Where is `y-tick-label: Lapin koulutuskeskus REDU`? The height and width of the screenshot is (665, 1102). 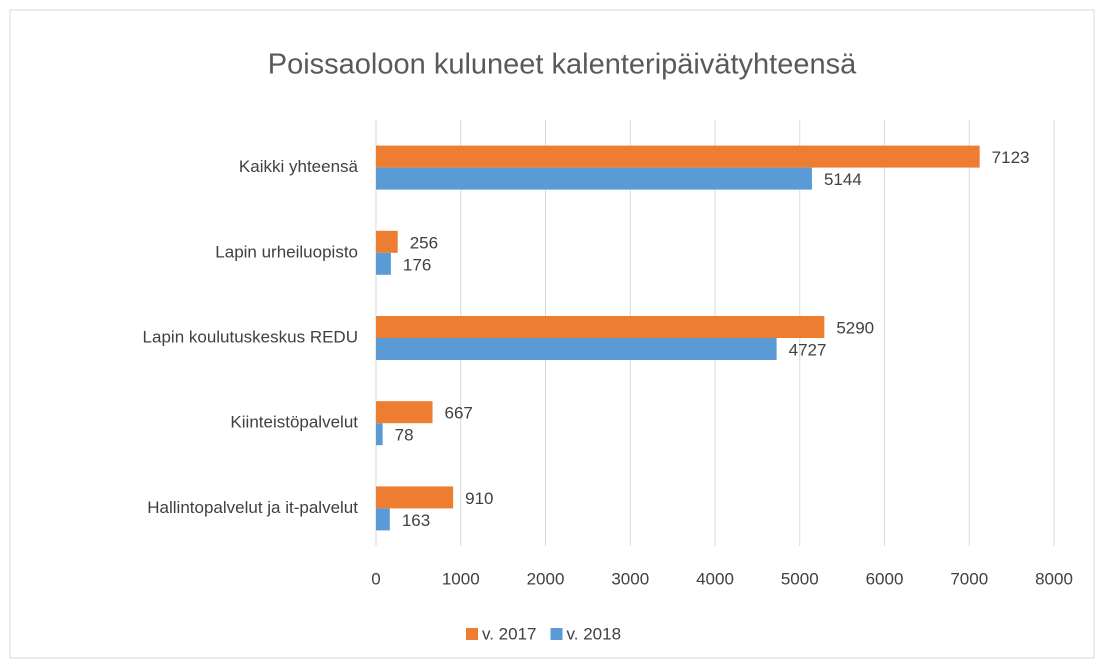
y-tick-label: Lapin koulutuskeskus REDU is located at coordinates (250, 336).